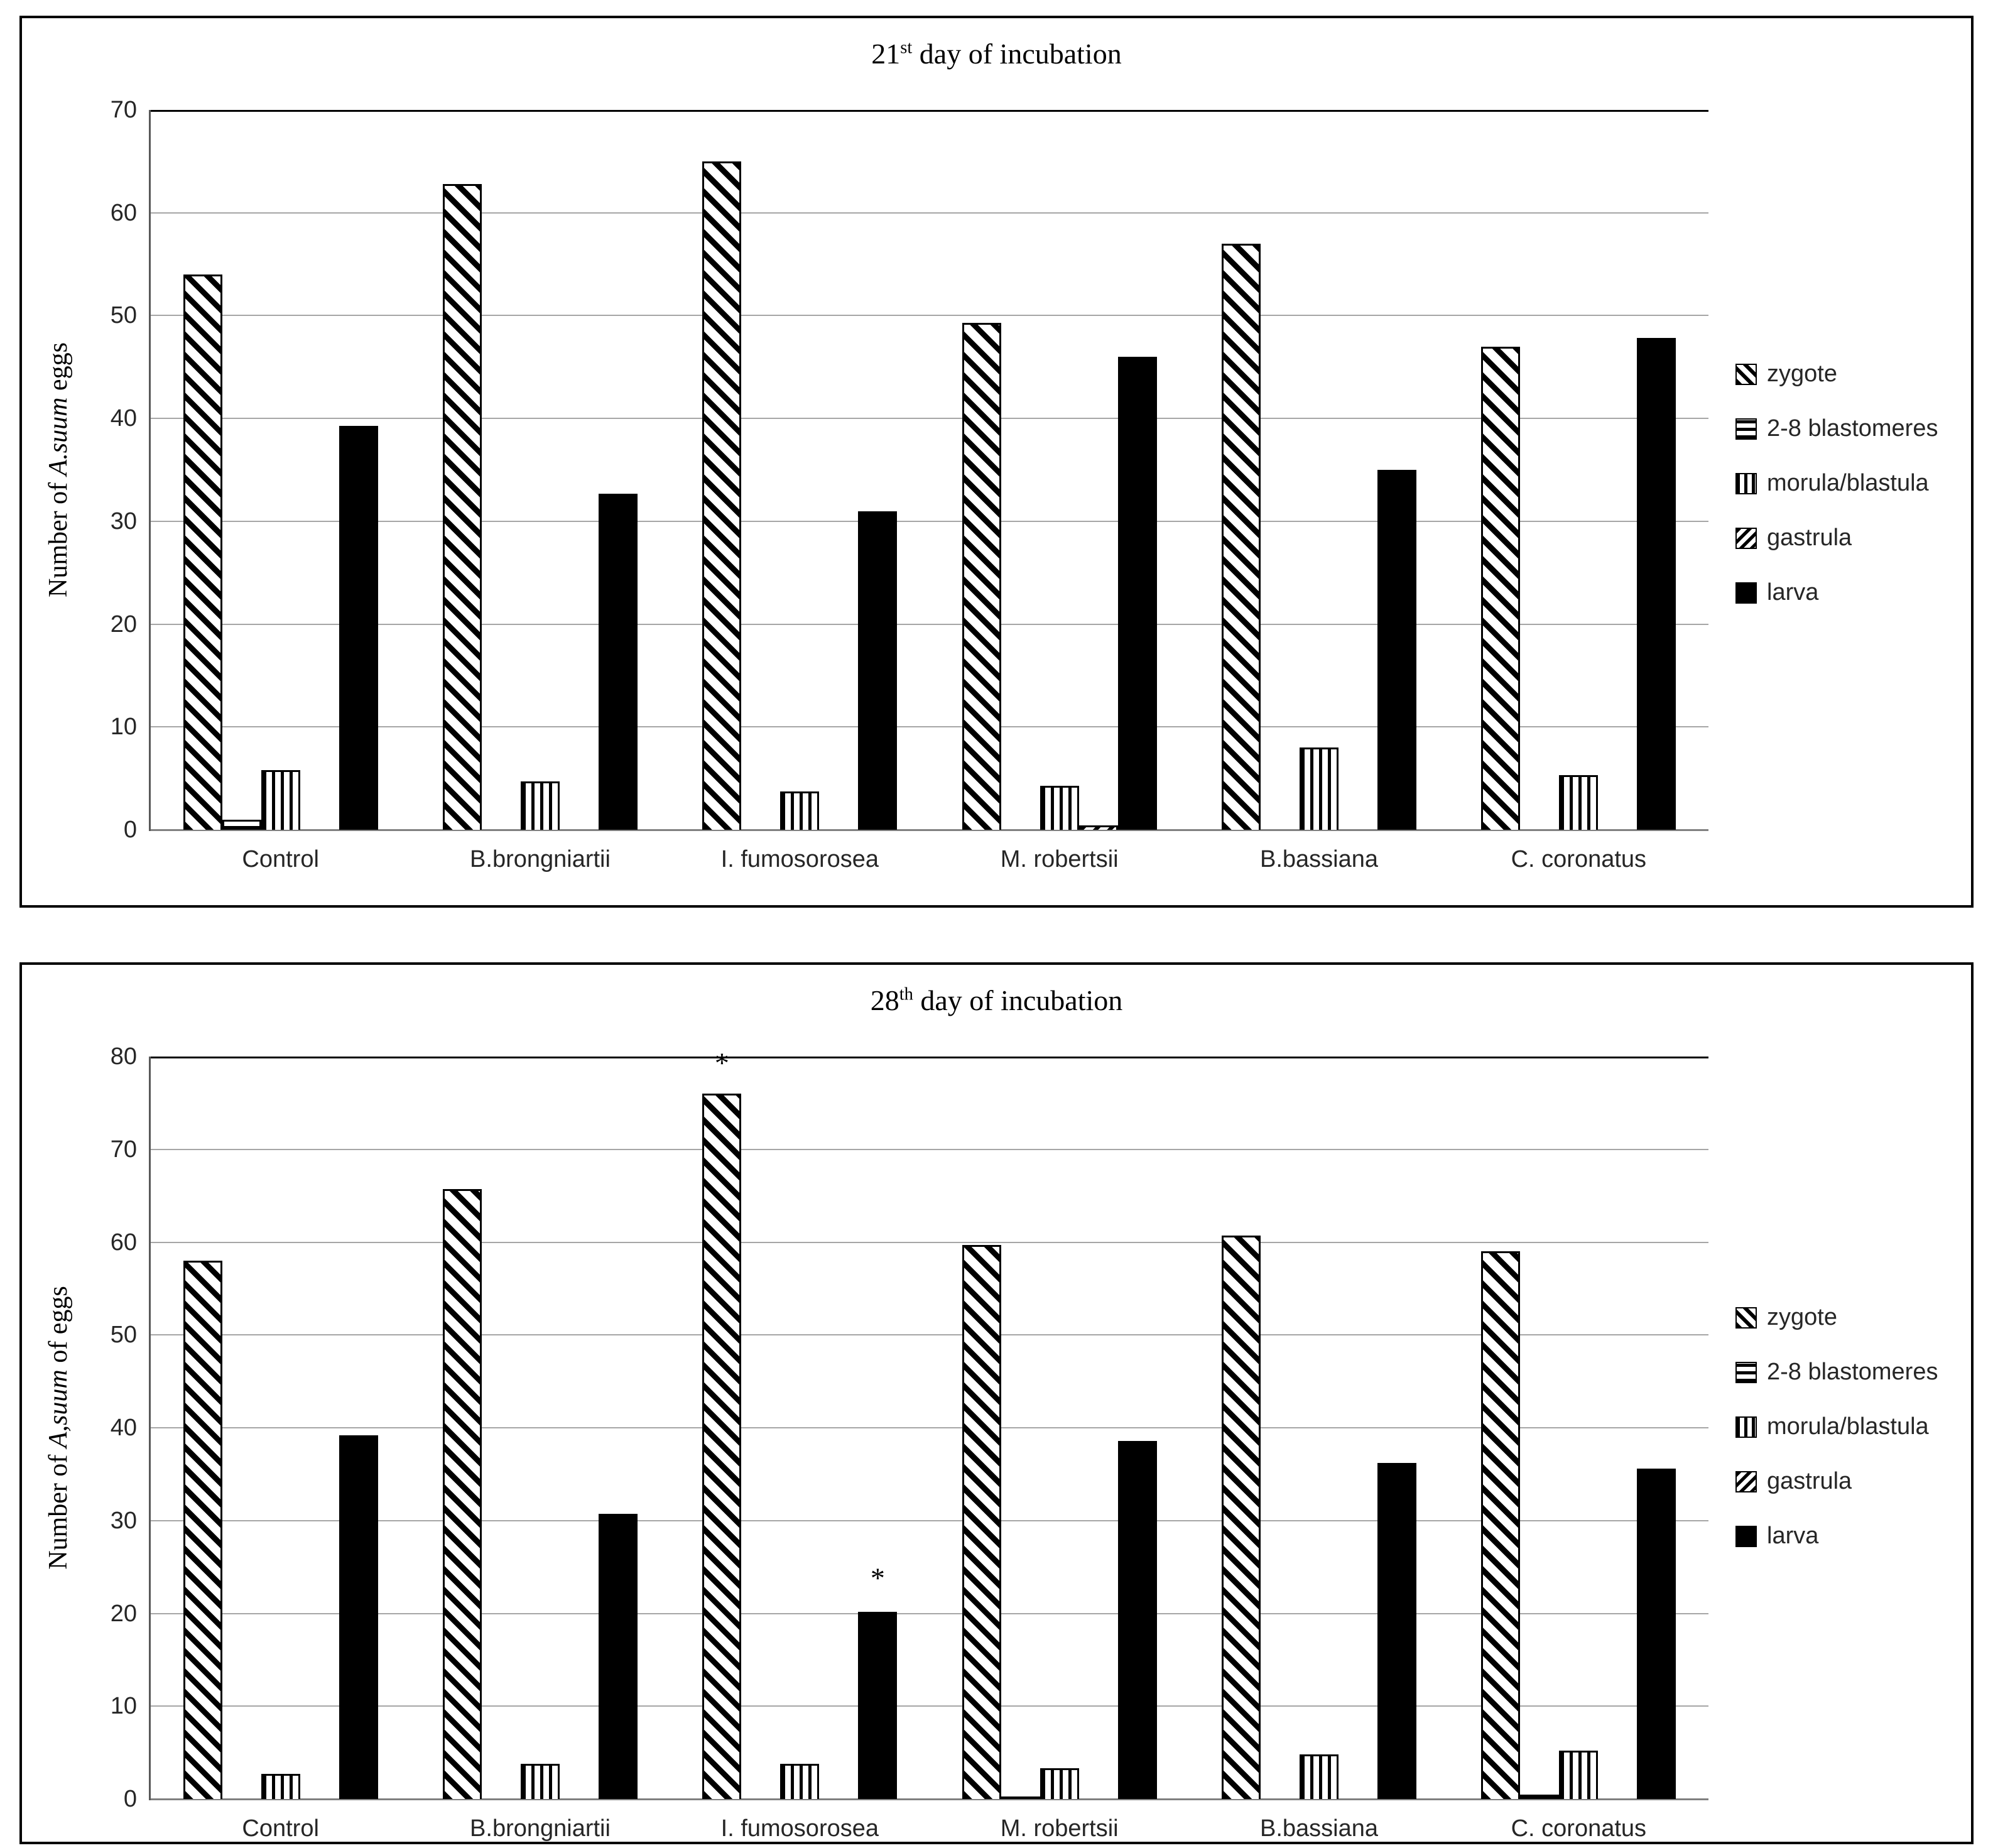 The width and height of the screenshot is (1993, 1848). What do you see at coordinates (1059, 807) in the screenshot?
I see `bar-morula-blastula-M-robertsii` at bounding box center [1059, 807].